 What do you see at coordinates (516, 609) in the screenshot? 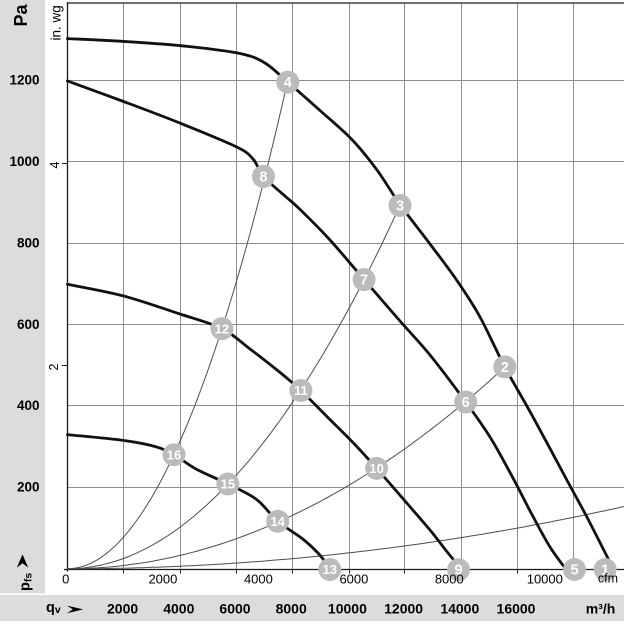
I see `svg-text: 16000` at bounding box center [516, 609].